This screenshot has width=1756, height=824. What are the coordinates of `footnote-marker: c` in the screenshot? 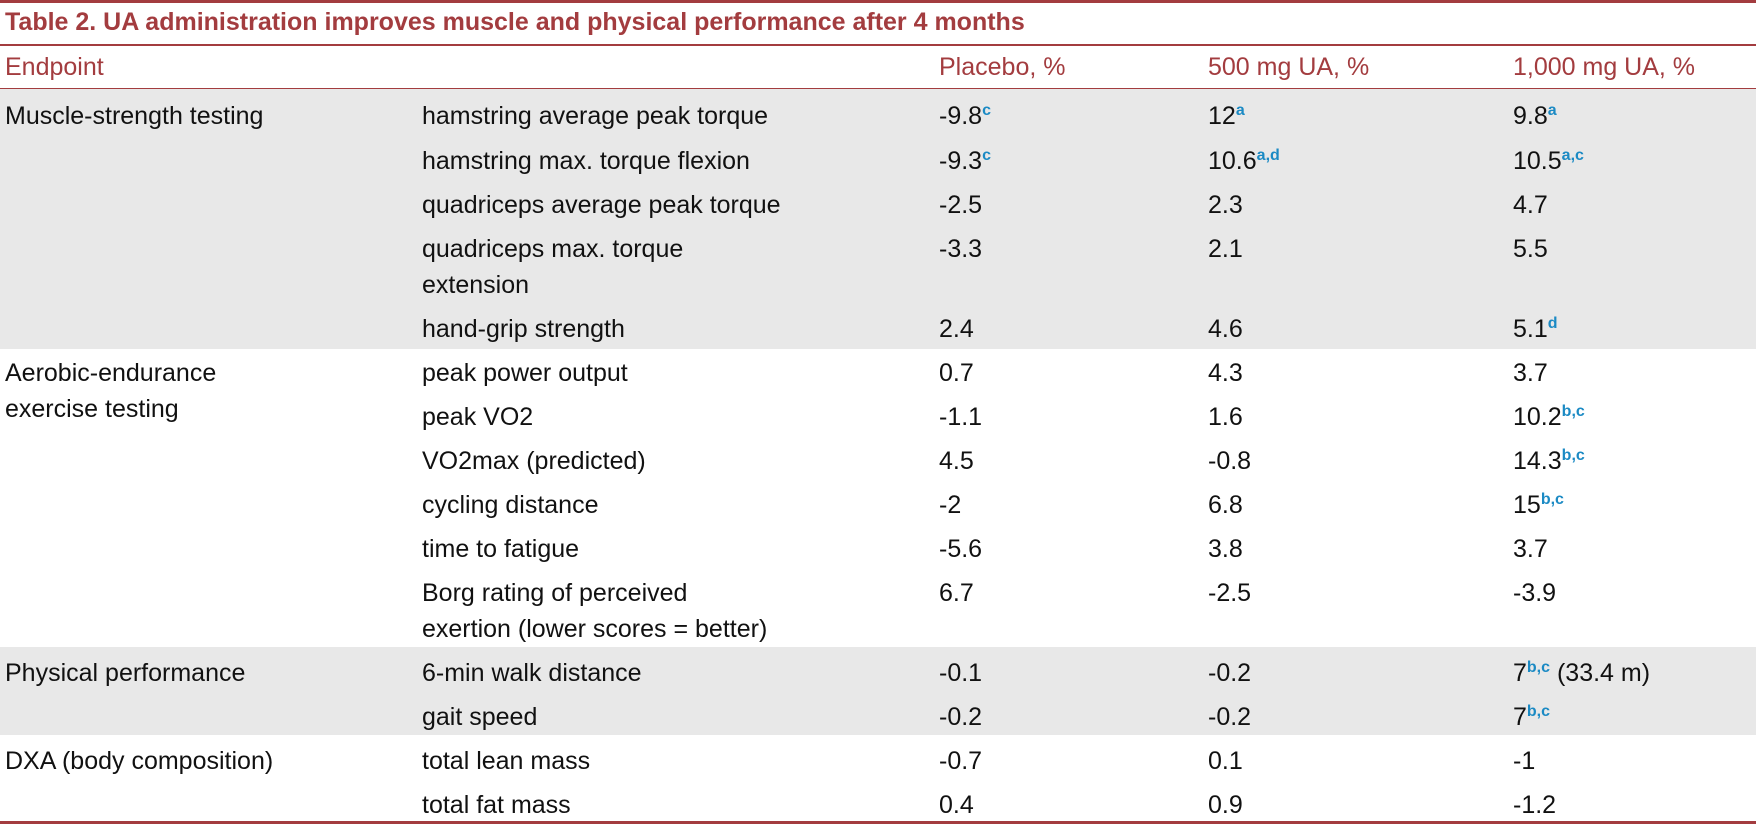 It's located at (986, 110).